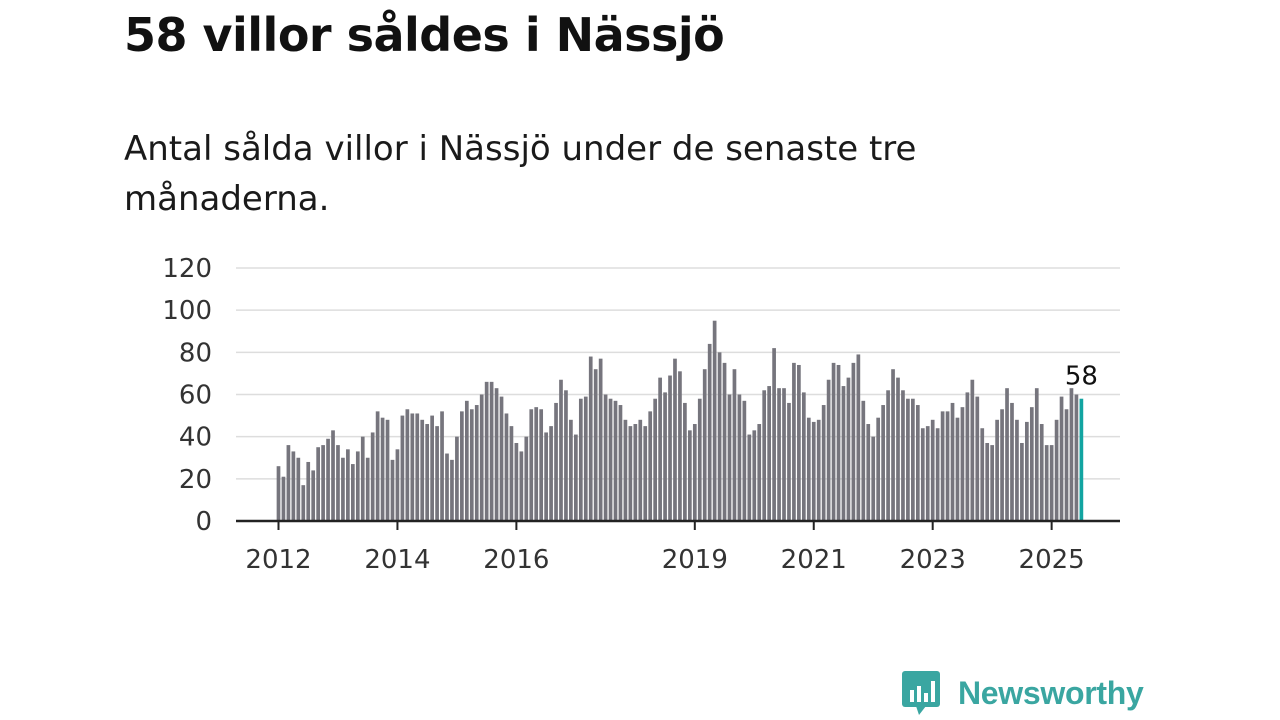  Describe the element at coordinates (195, 438) in the screenshot. I see `y-tick-label: 40` at that location.